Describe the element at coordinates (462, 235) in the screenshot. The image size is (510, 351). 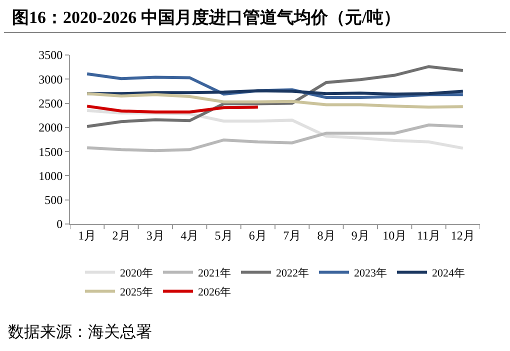
I see `x-tick-label: 12月` at that location.